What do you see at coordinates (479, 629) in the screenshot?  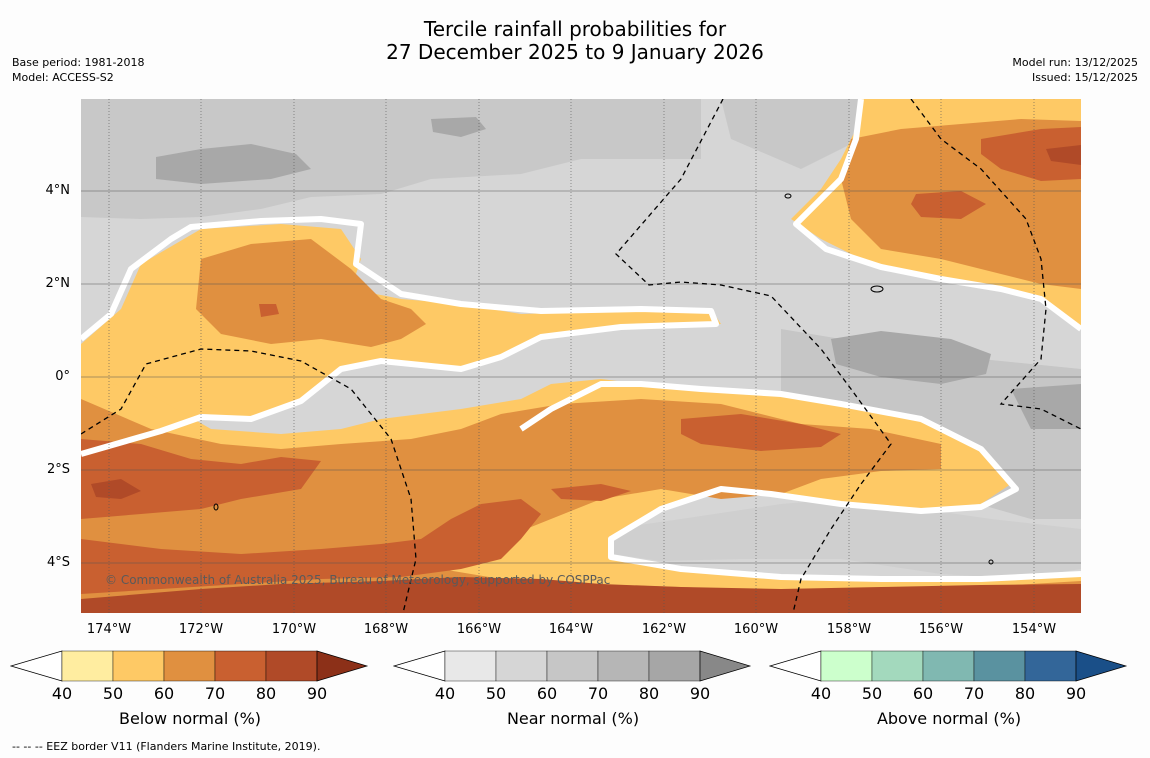 I see `lon-label-166w: 166°W` at bounding box center [479, 629].